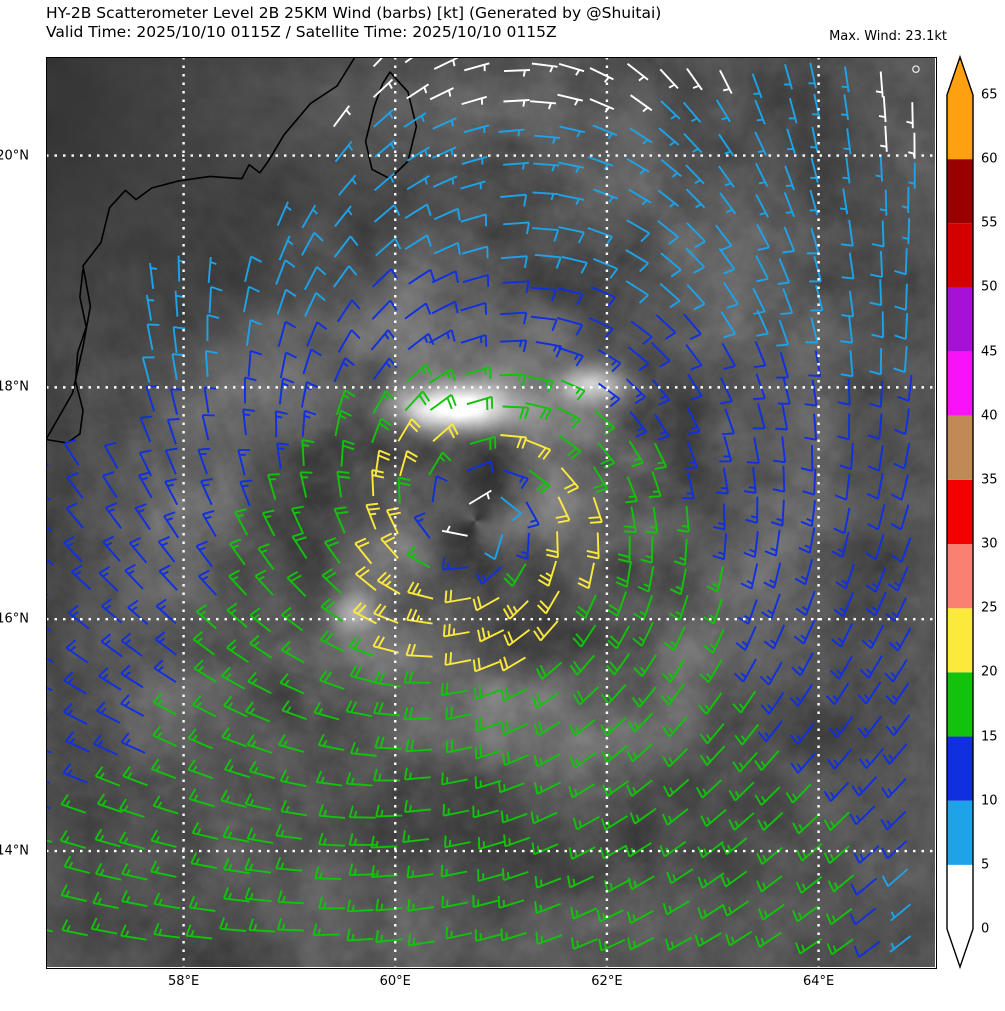 This screenshot has height=1011, width=1005. Describe the element at coordinates (989, 159) in the screenshot. I see `colorbar-tick-60: 60` at that location.